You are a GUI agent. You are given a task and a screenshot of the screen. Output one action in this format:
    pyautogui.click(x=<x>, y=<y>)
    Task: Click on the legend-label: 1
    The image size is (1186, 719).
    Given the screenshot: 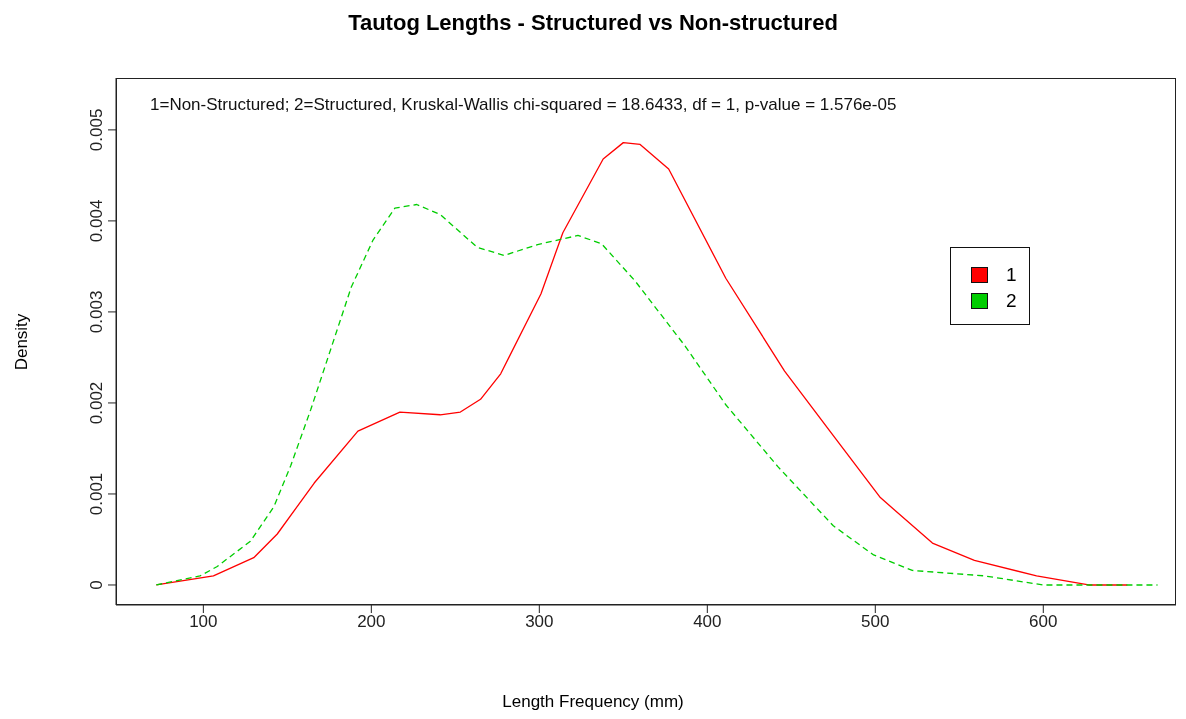 What is the action you would take?
    pyautogui.click(x=1011, y=275)
    